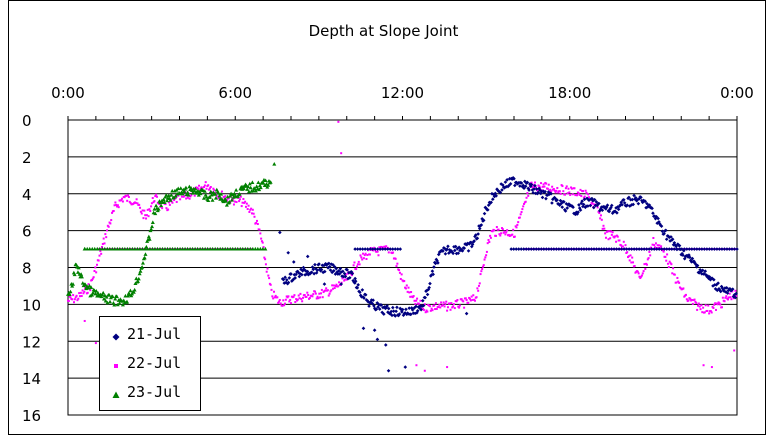 Image resolution: width=767 pixels, height=436 pixels. What do you see at coordinates (235, 93) in the screenshot?
I see `x-tick-label: 6:00` at bounding box center [235, 93].